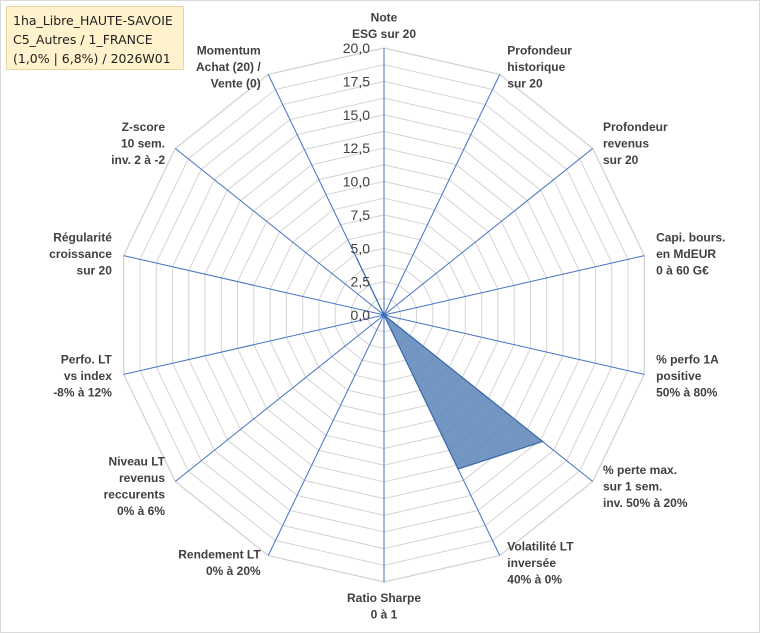 The height and width of the screenshot is (633, 760). I want to click on info-line-1: 1ha_Libre_HAUTE-SAVOIE, so click(93, 20).